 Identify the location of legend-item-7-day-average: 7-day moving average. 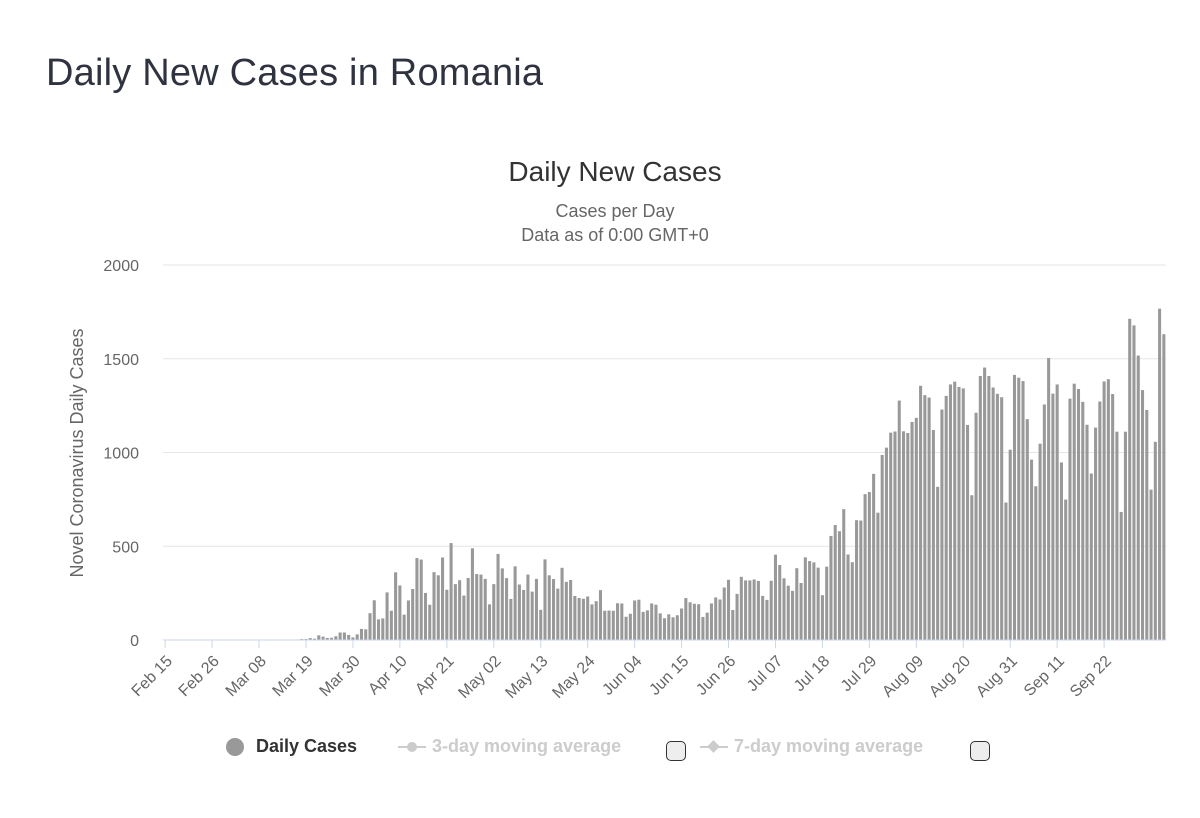
(811, 746).